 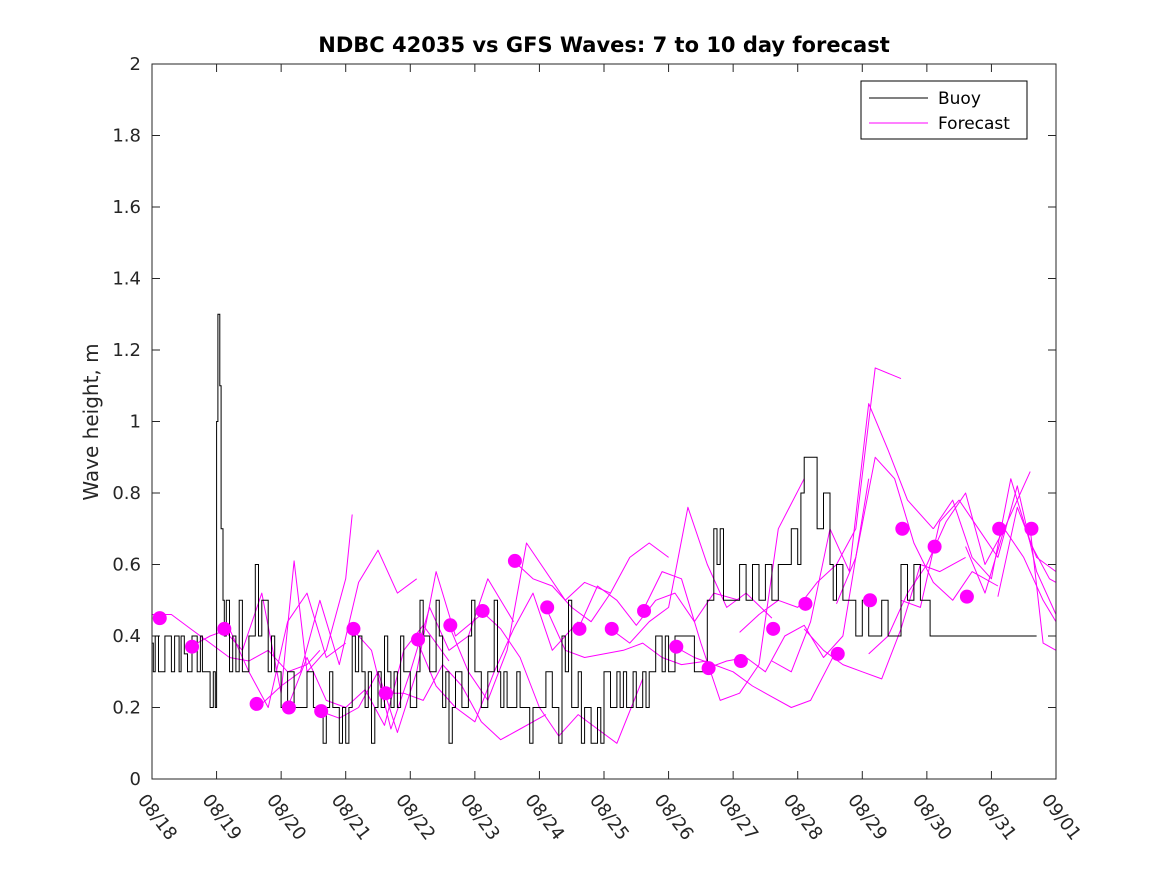 What do you see at coordinates (867, 817) in the screenshot?
I see `x-tick-label: 08/29` at bounding box center [867, 817].